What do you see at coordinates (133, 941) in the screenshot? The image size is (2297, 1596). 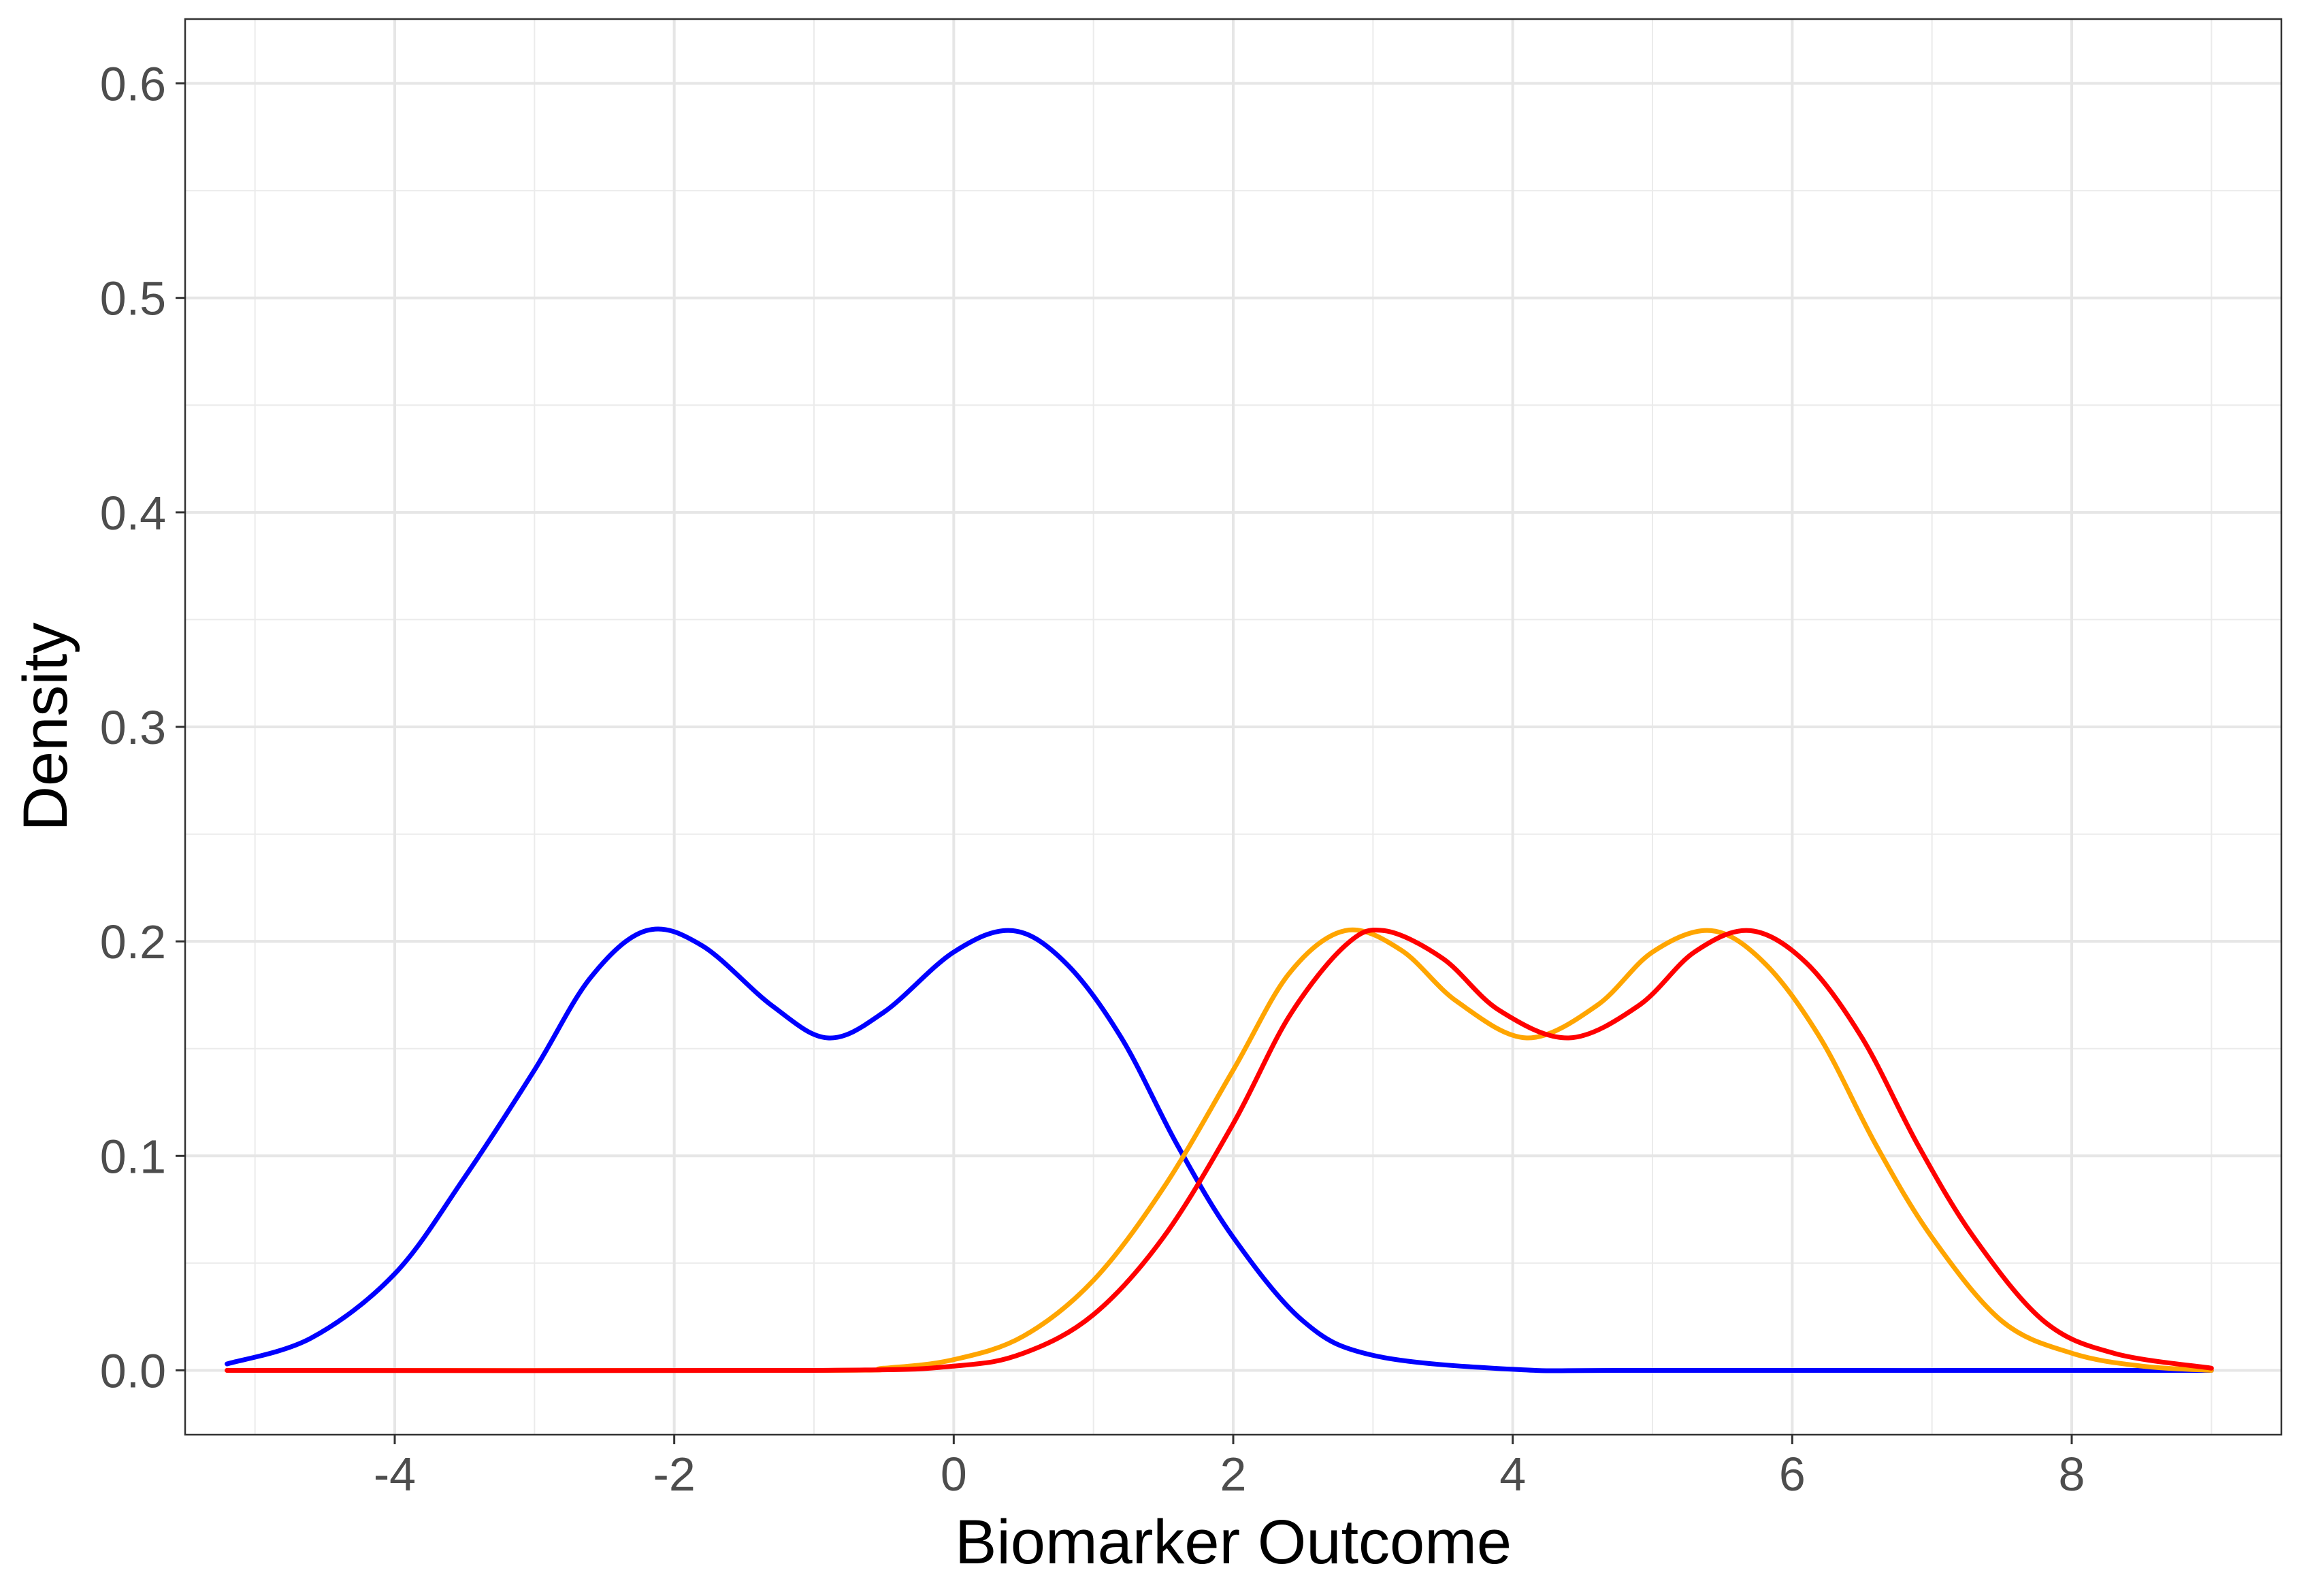 I see `y-tick-label: 0.2` at bounding box center [133, 941].